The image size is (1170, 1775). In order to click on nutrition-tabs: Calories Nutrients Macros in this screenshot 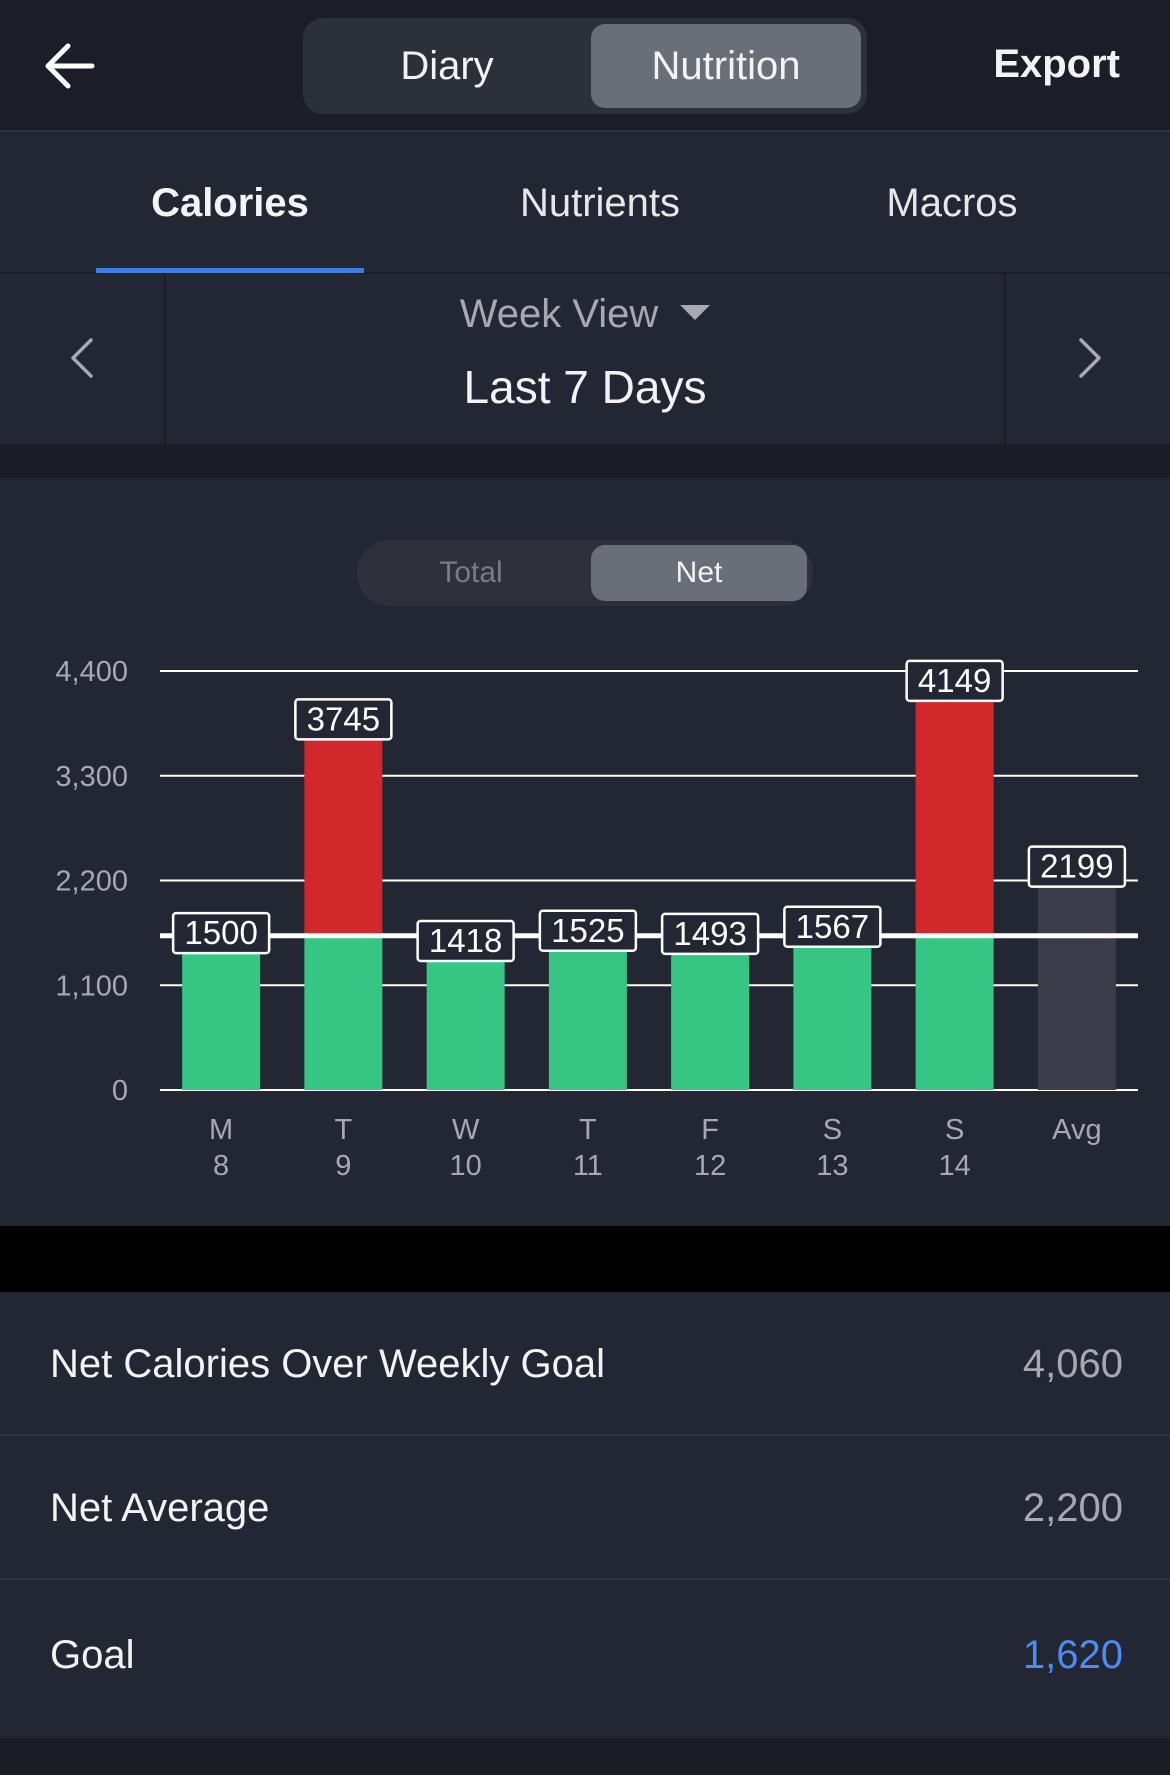, I will do `click(585, 203)`.